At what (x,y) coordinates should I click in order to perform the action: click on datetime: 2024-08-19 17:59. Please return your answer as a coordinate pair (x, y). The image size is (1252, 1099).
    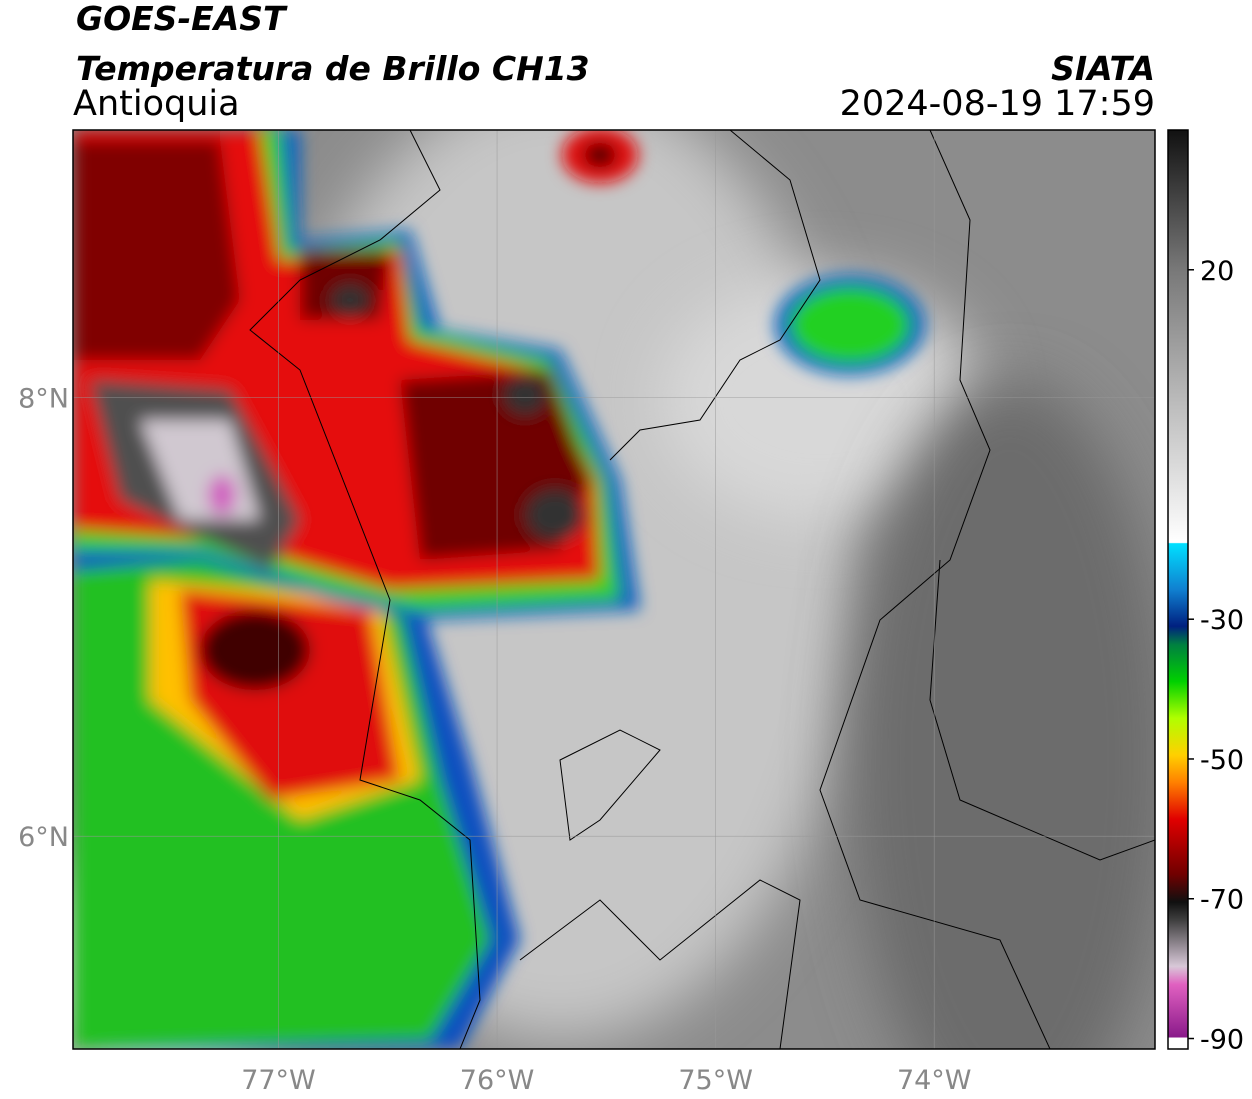
    Looking at the image, I should click on (997, 104).